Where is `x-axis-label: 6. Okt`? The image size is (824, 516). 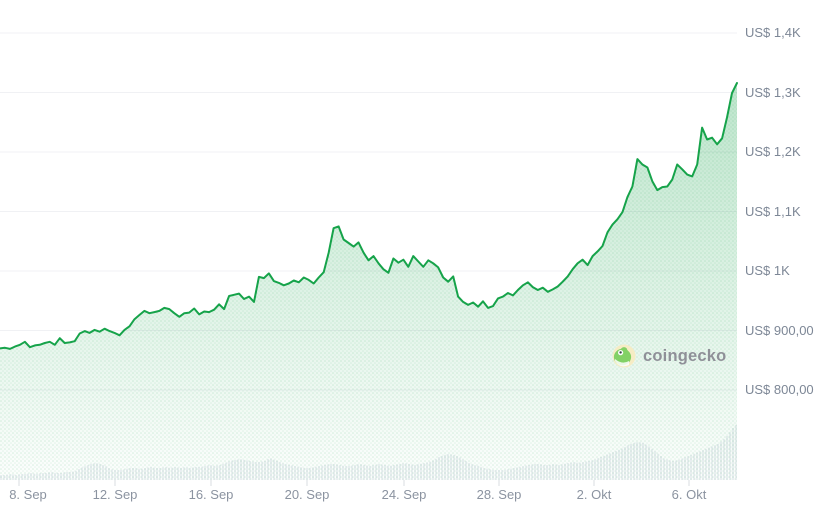 x-axis-label: 6. Okt is located at coordinates (689, 494).